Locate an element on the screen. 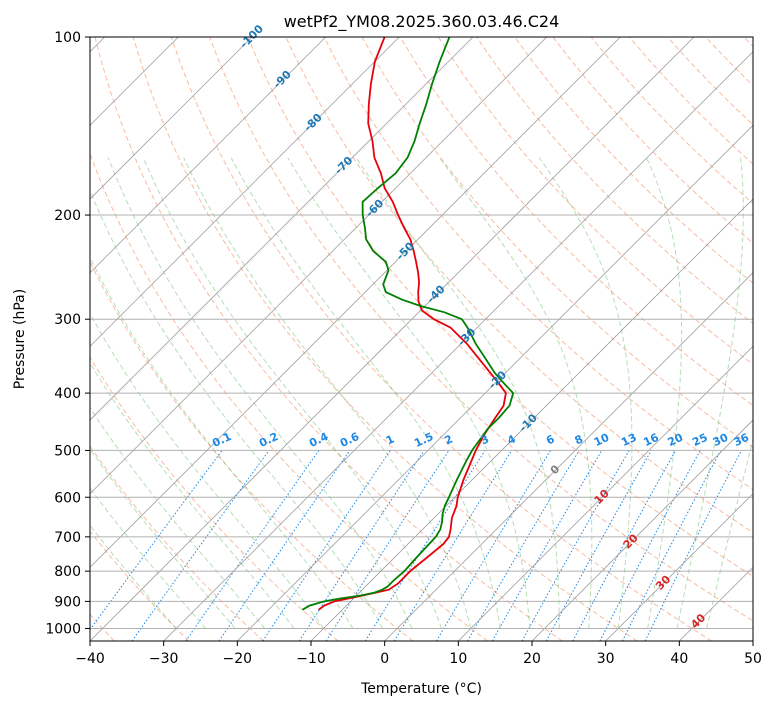 The width and height of the screenshot is (775, 708). y-tick-label: 200 is located at coordinates (67, 216).